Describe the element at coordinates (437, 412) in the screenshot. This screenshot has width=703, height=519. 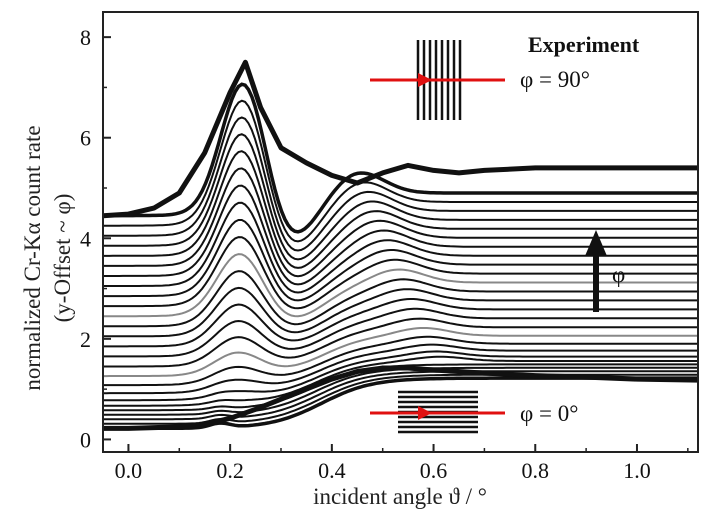
I see `inset-phi0-sample` at that location.